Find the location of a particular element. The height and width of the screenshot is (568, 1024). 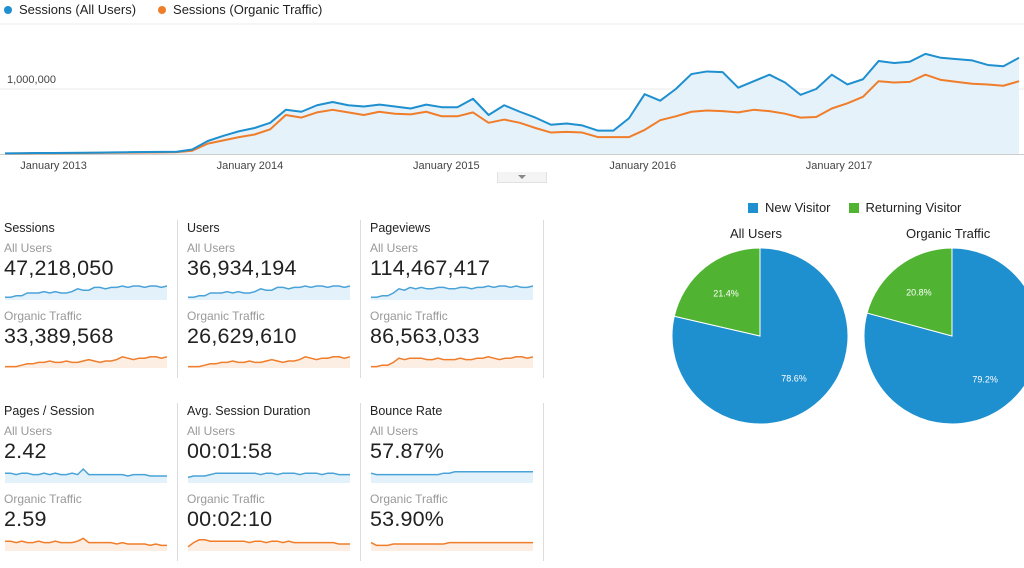

pie-chart-organic: 79.2% 20.8% is located at coordinates (942, 337).